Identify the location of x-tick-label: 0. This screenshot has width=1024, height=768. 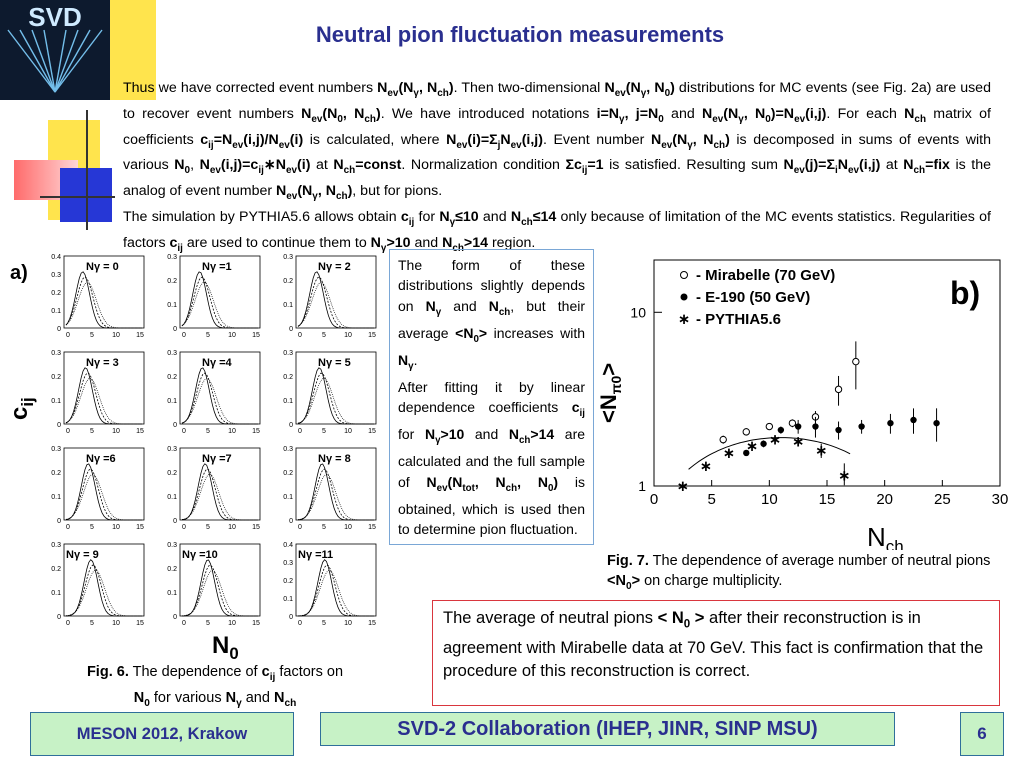
(654, 499).